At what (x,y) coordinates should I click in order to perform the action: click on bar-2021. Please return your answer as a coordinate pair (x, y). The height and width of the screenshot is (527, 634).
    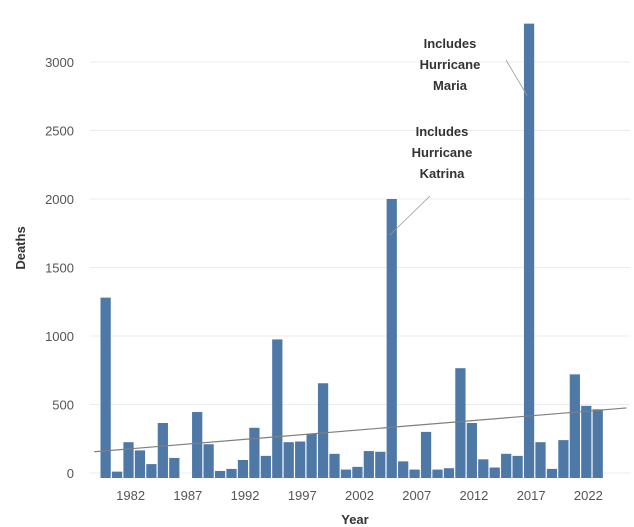
    Looking at the image, I should click on (574, 426).